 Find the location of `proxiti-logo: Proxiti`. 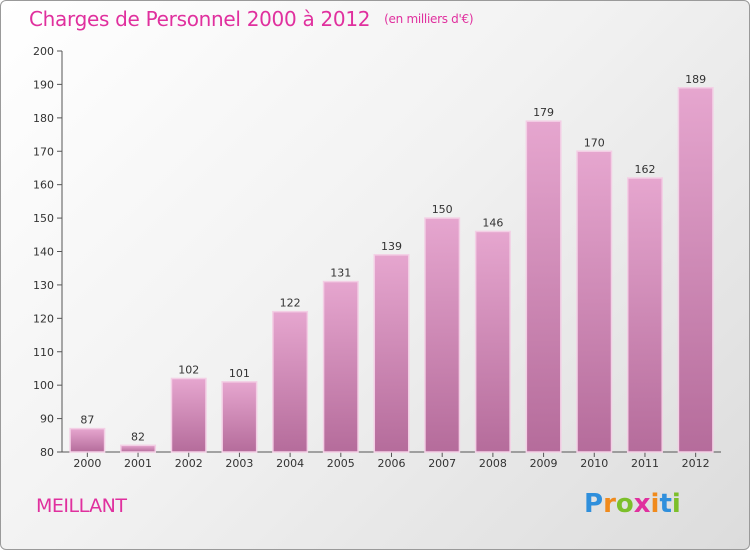

proxiti-logo: Proxiti is located at coordinates (632, 504).